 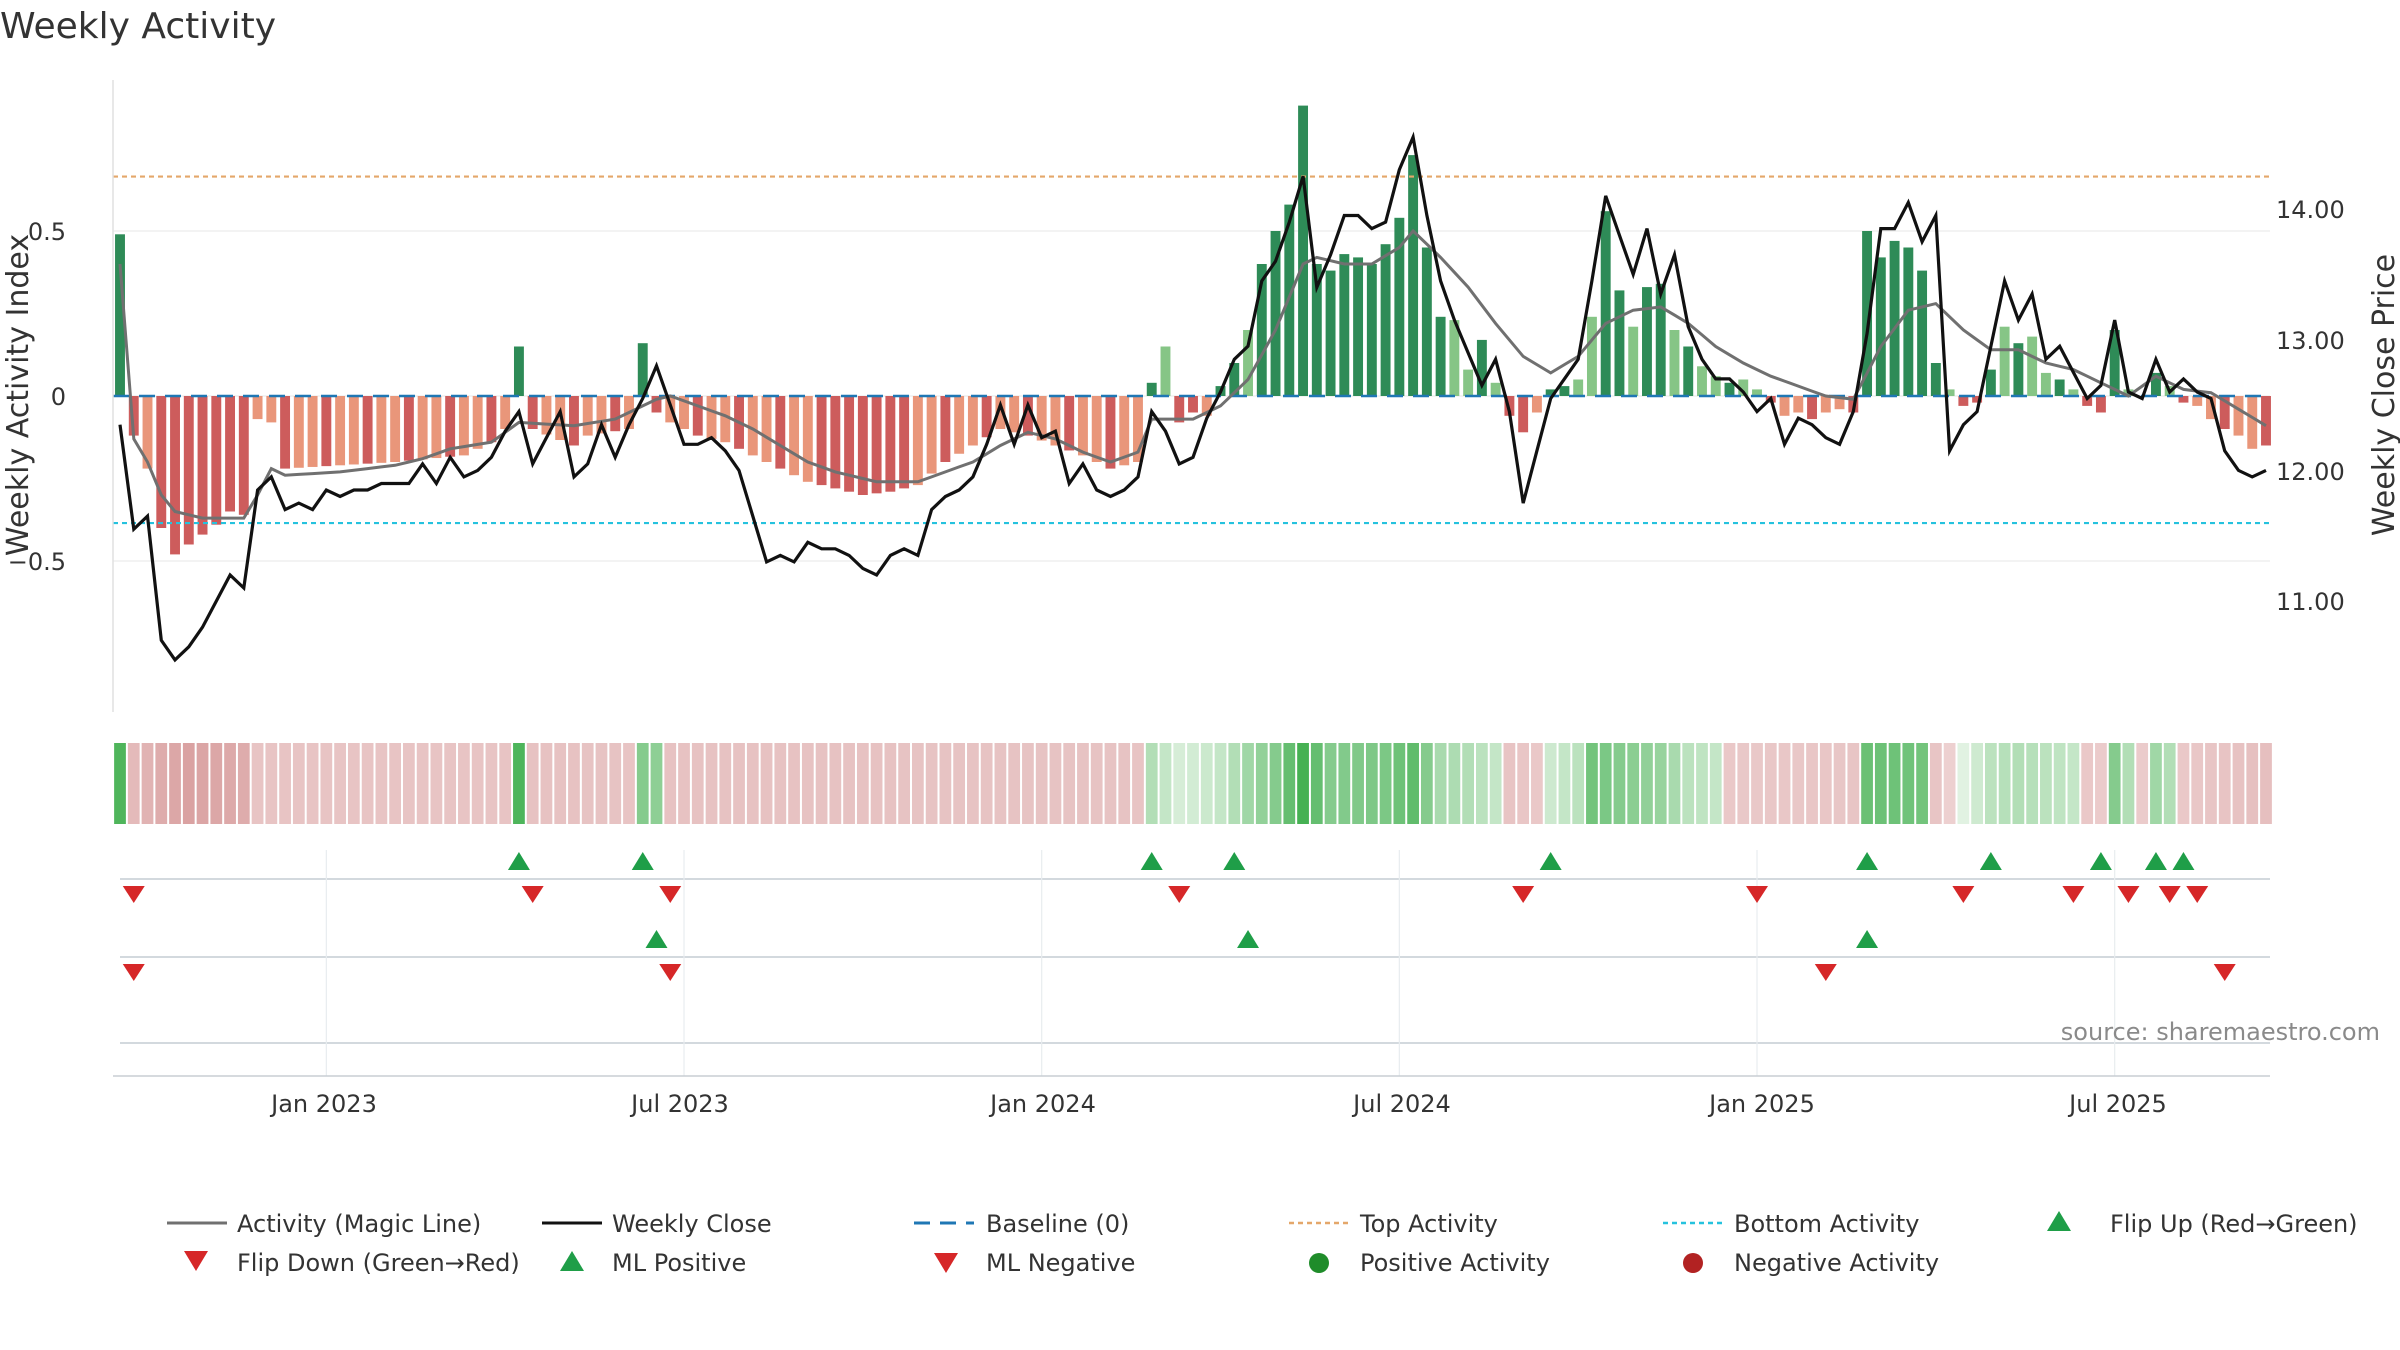 I want to click on legend-label: Flip Up (Red→Green), so click(x=2234, y=1224).